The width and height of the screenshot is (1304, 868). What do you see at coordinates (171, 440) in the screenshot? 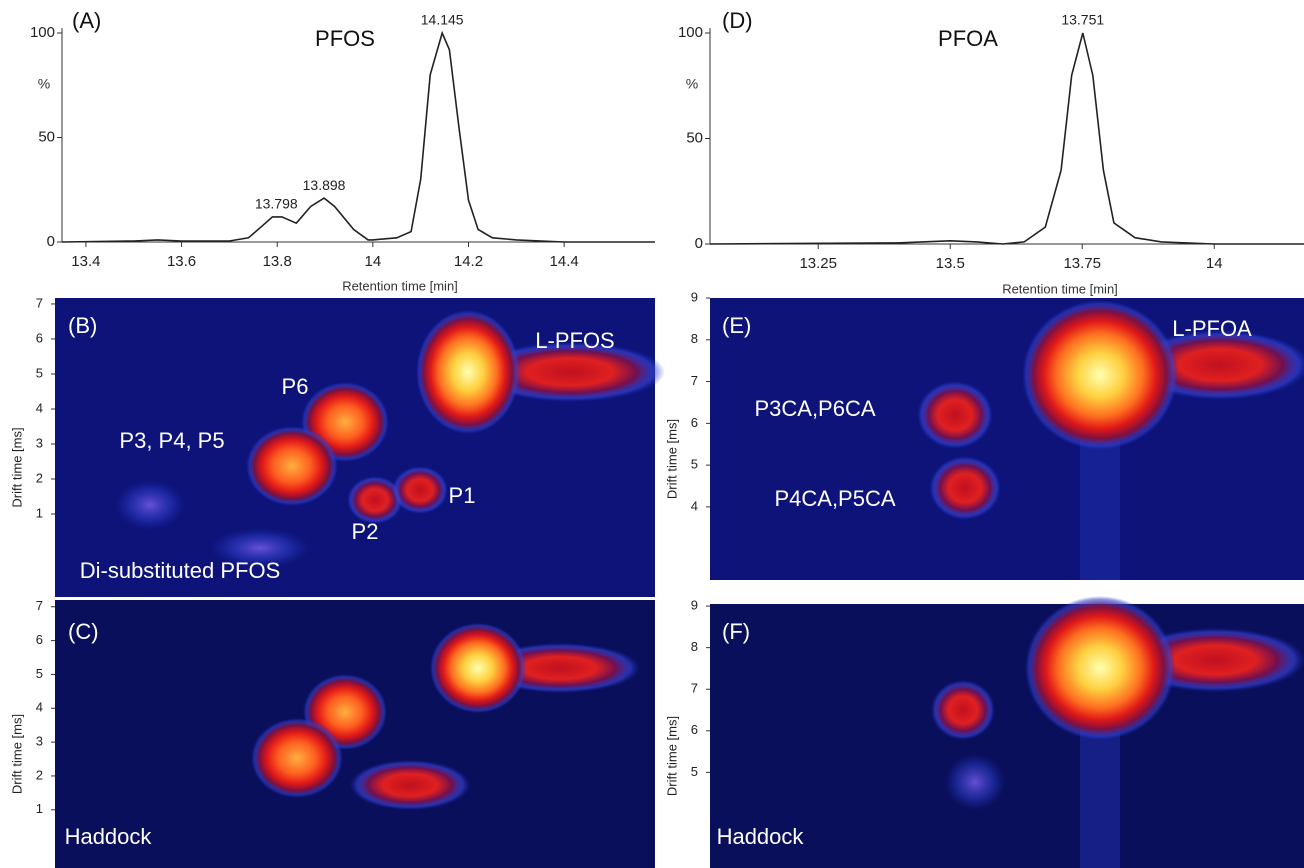
I see `annotation: P3, P4, P5` at bounding box center [171, 440].